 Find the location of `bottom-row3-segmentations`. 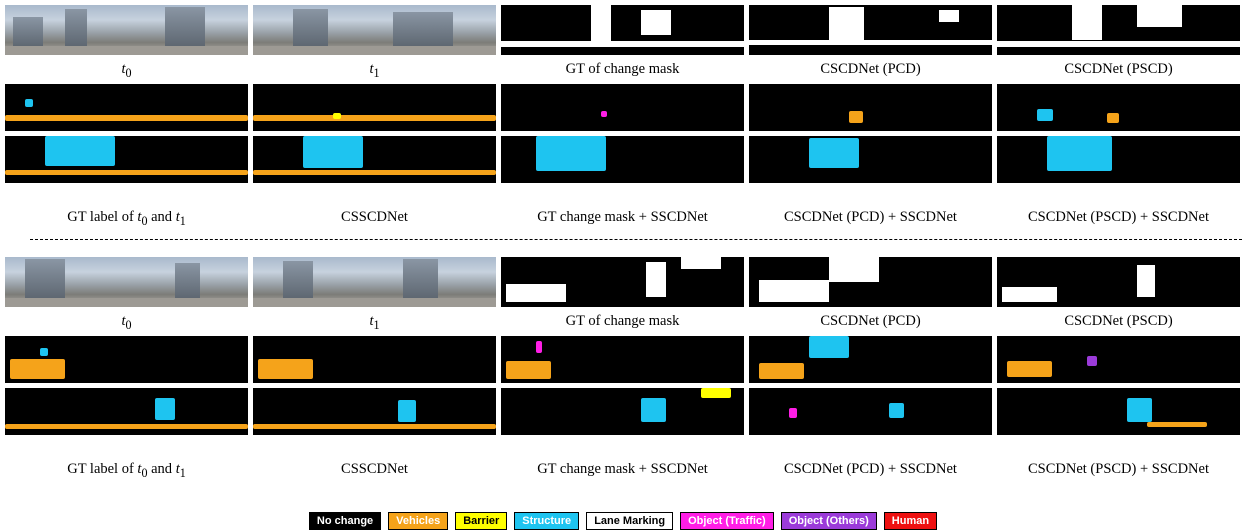

bottom-row3-segmentations is located at coordinates (623, 411).